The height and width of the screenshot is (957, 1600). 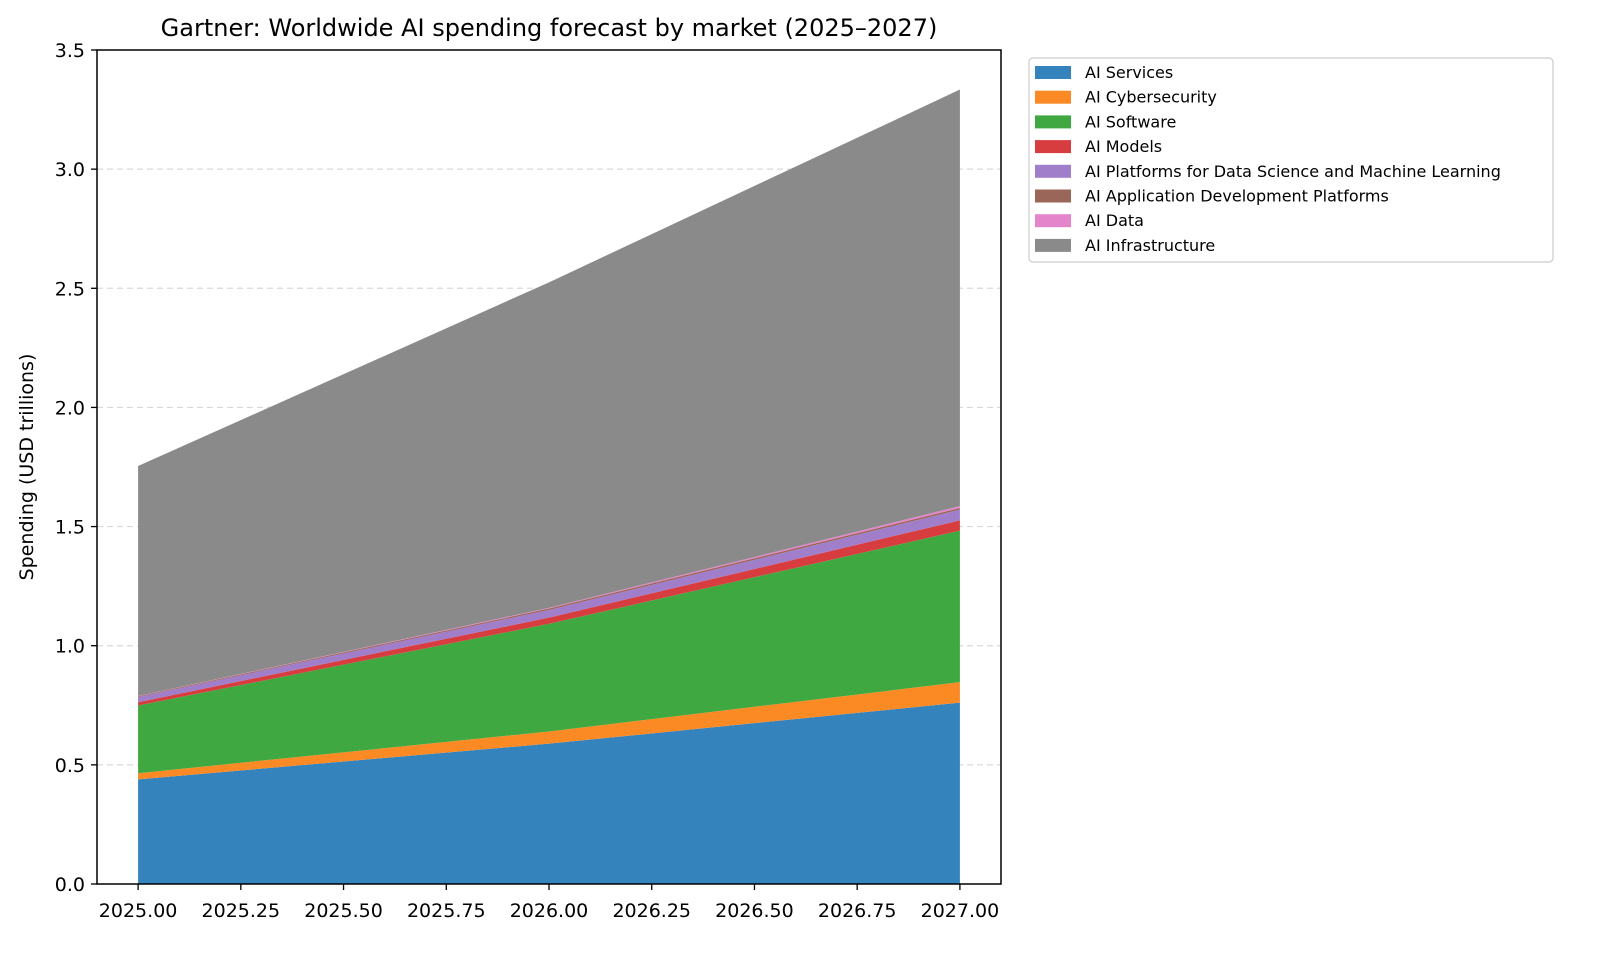 I want to click on y-tick-label: 1.5, so click(x=70, y=528).